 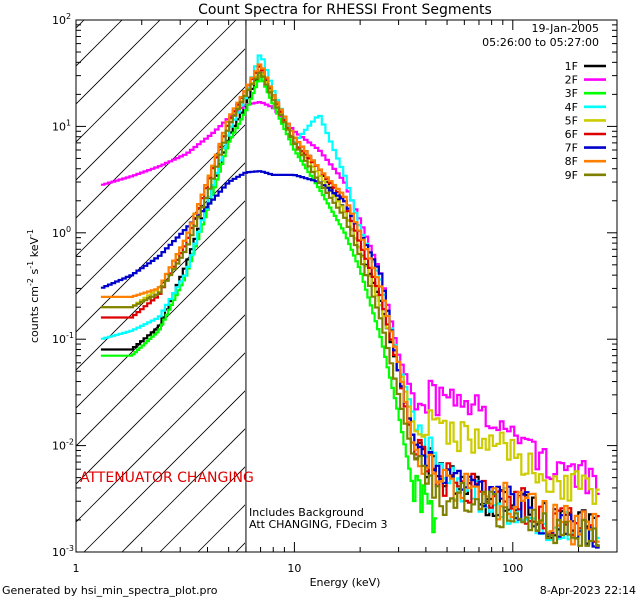 I want to click on observation-time-range: 05:26:00 to 05:27:00, so click(x=540, y=42).